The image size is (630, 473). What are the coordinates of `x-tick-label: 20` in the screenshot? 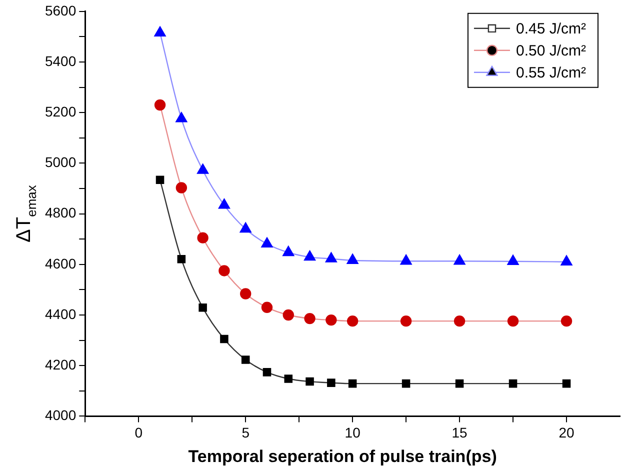 It's located at (566, 432).